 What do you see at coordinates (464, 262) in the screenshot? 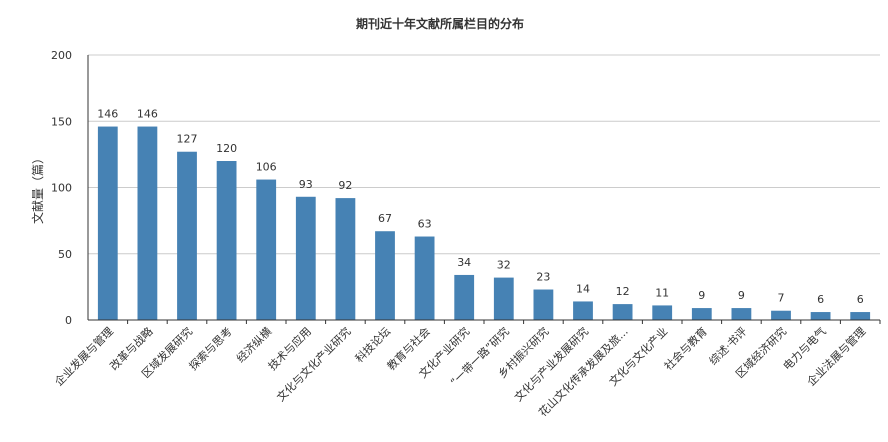
I see `data-label-9: 34` at bounding box center [464, 262].